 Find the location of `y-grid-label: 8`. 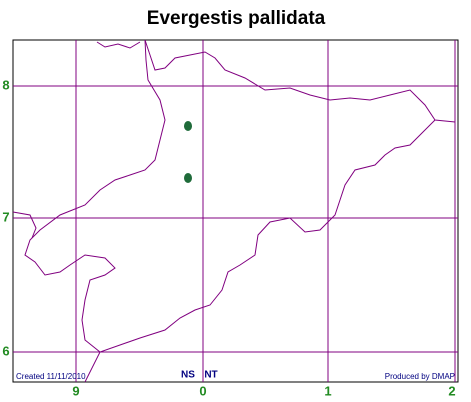

y-grid-label: 8 is located at coordinates (5, 84).